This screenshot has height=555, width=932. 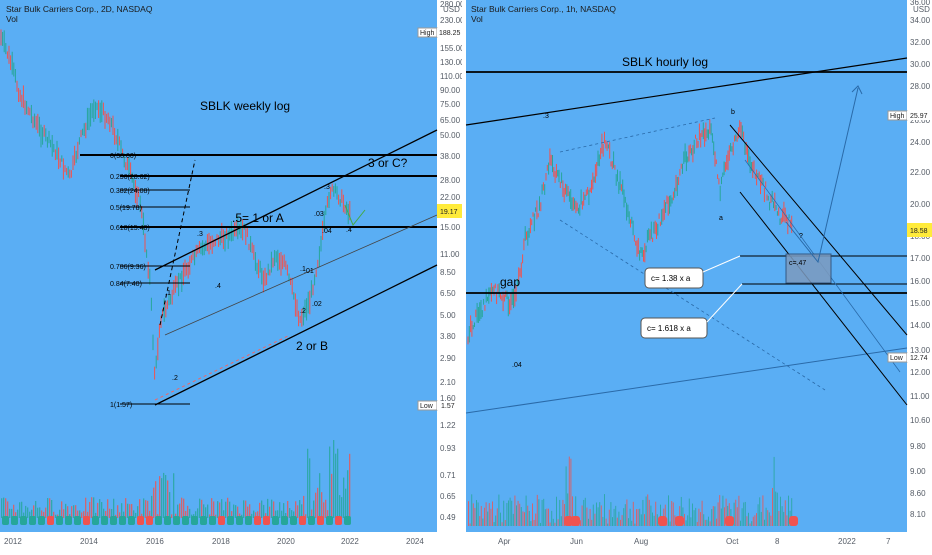 I want to click on callout-1-text: c= 1.38 x a, so click(x=671, y=278).